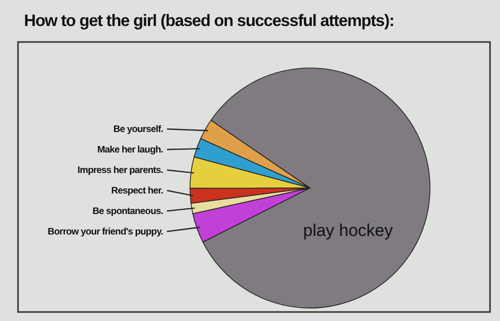 The height and width of the screenshot is (321, 500). Describe the element at coordinates (209, 21) in the screenshot. I see `chart-title: How to get the girl (based on successful attempts):` at that location.